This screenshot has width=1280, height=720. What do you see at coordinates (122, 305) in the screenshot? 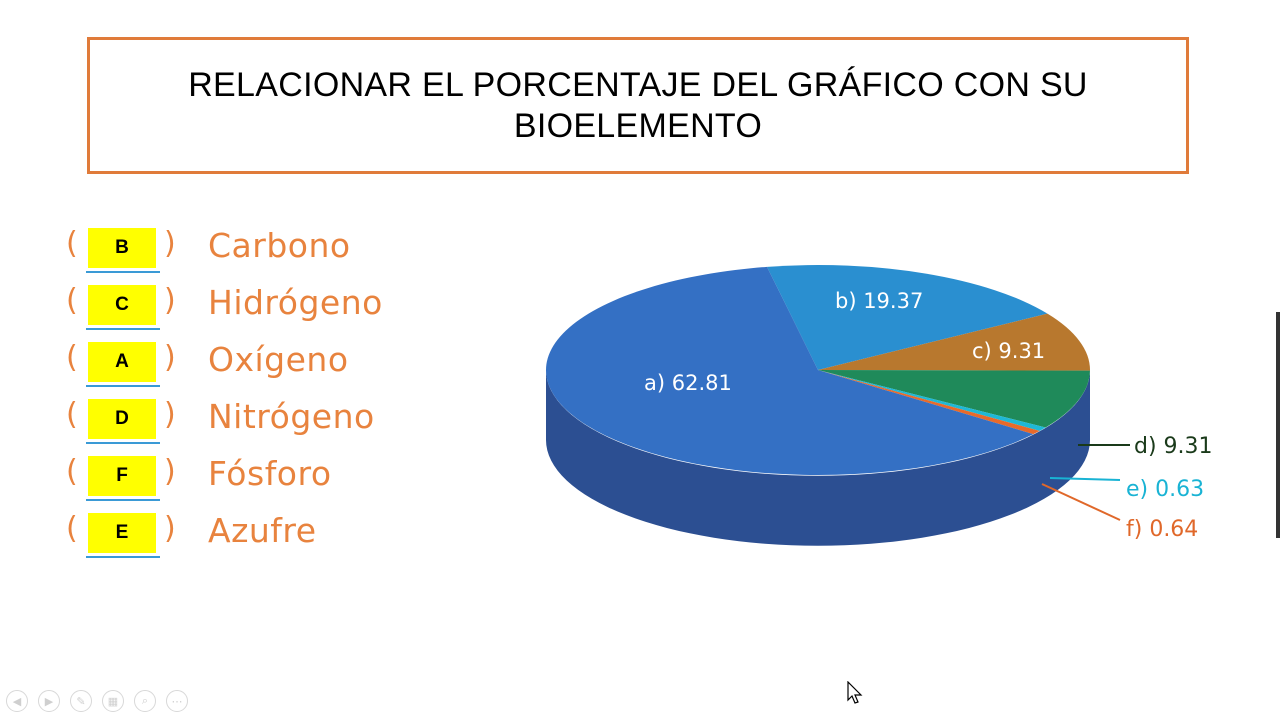
I see `answer-box: C` at bounding box center [122, 305].